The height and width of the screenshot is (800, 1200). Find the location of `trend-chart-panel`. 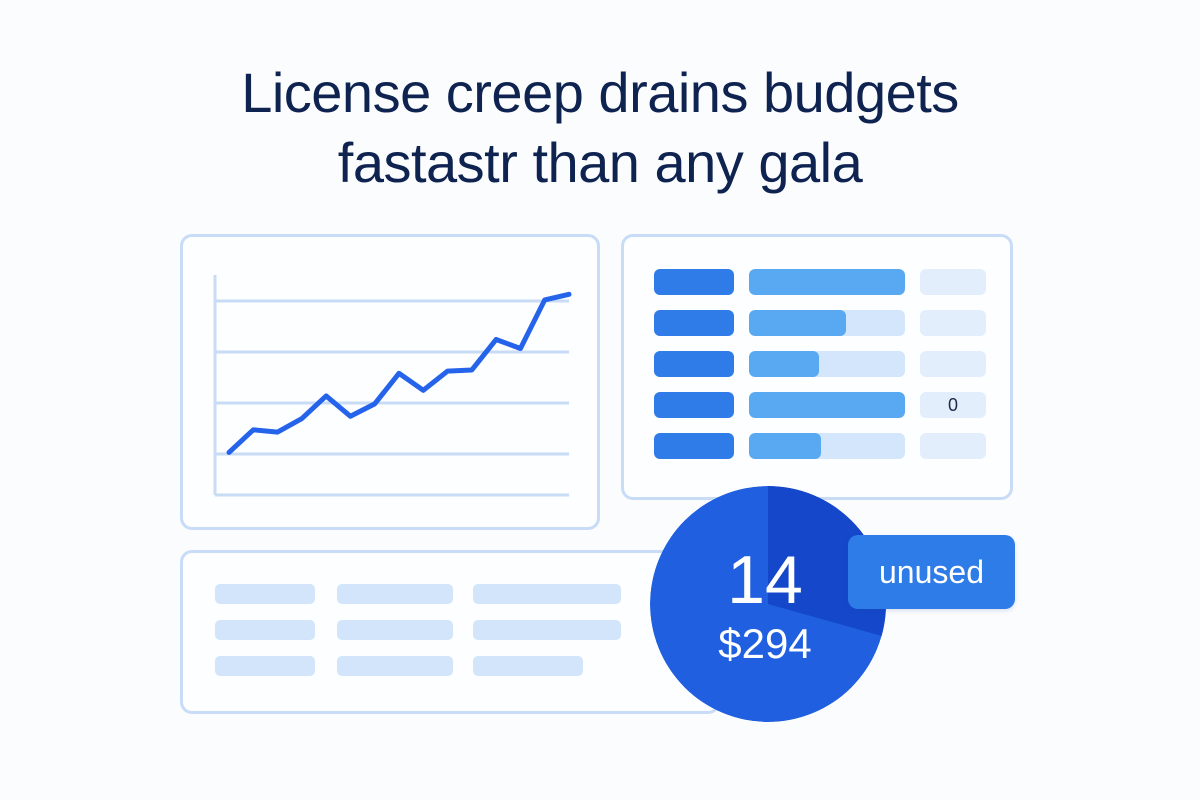

trend-chart-panel is located at coordinates (390, 382).